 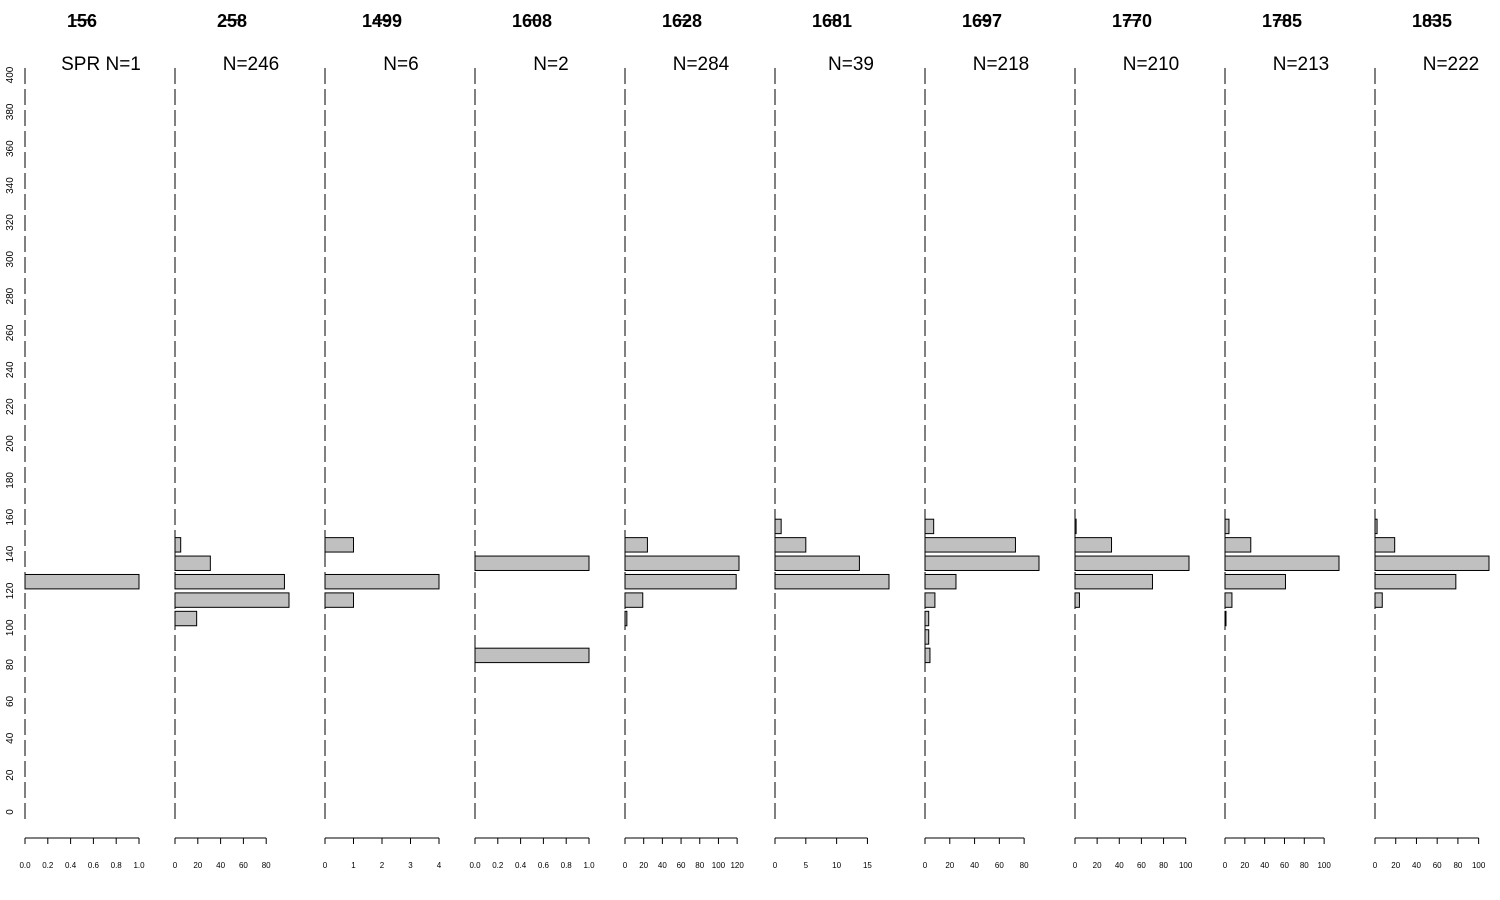 I want to click on x-tick-label: 10, so click(x=836, y=865).